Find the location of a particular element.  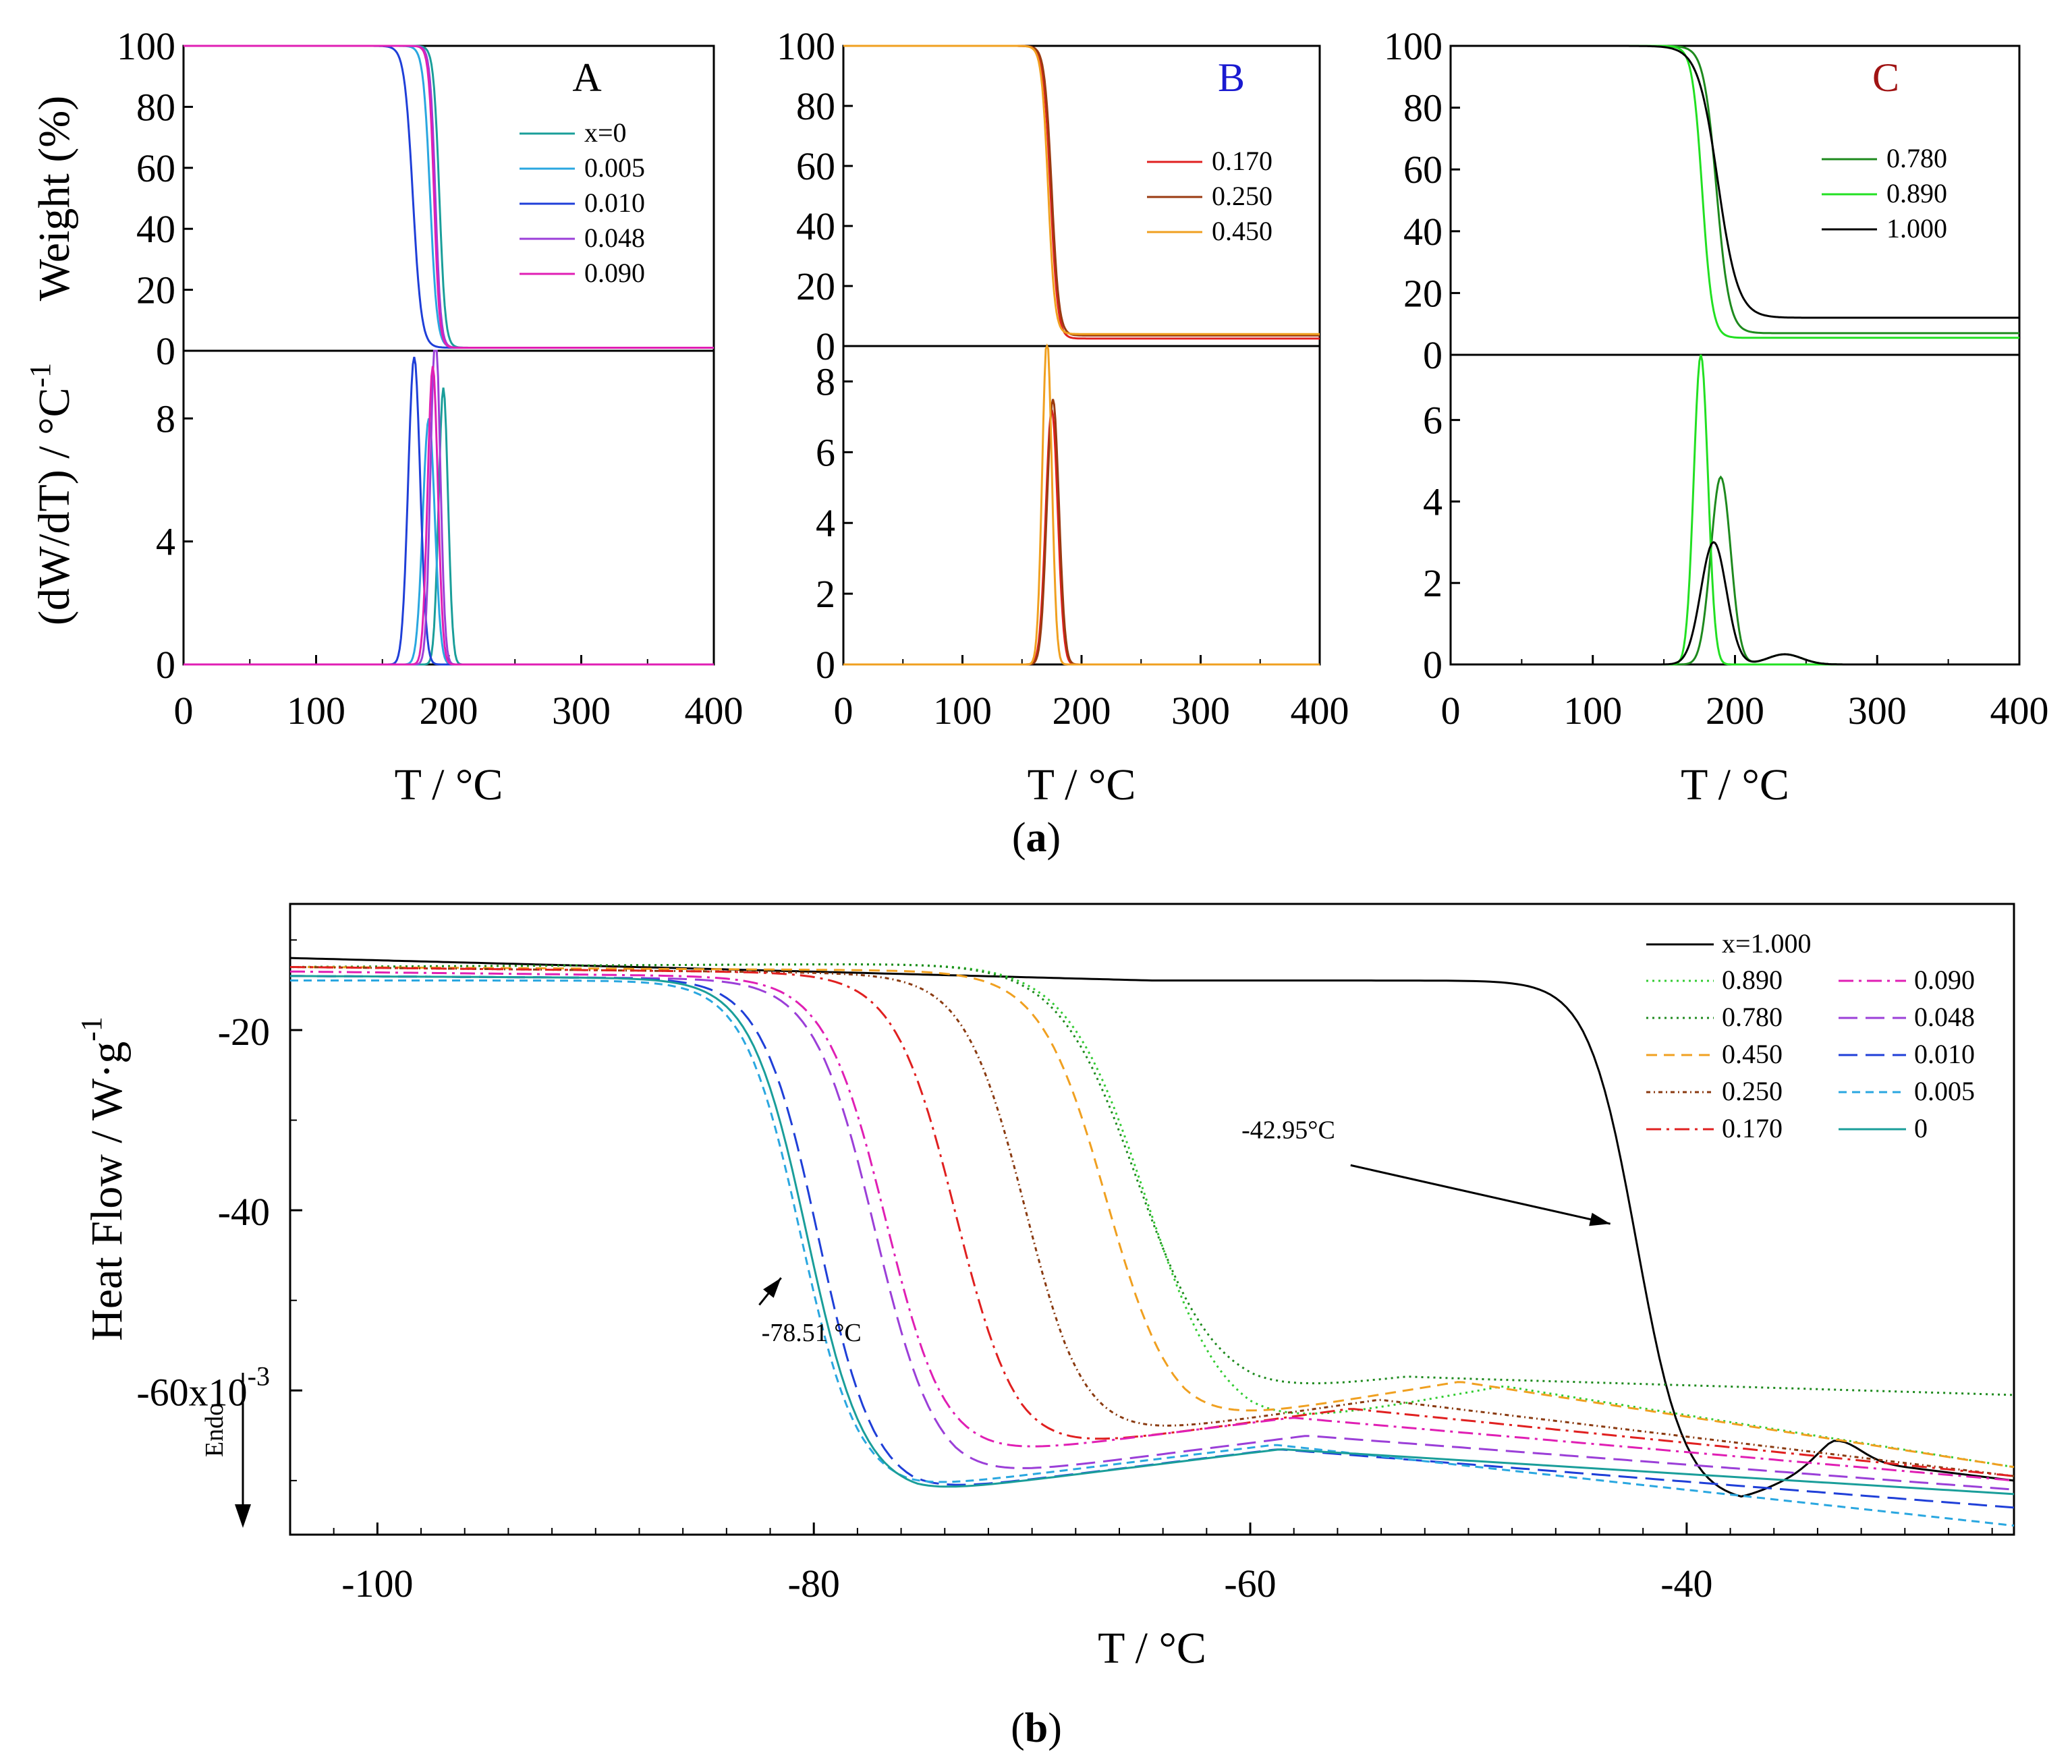

x-tick-label: -80 is located at coordinates (814, 1583).